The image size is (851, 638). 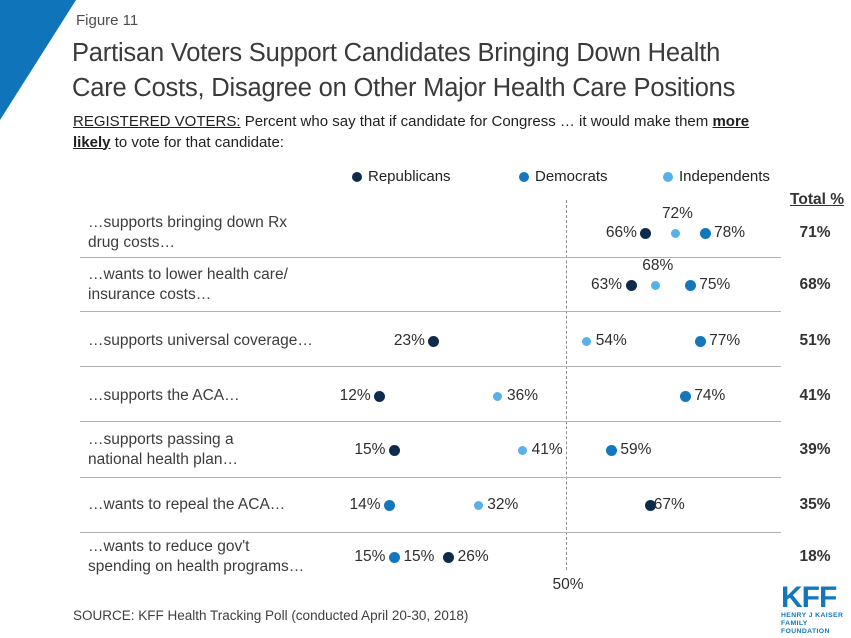 I want to click on value-label-independents: 36%, so click(x=522, y=395).